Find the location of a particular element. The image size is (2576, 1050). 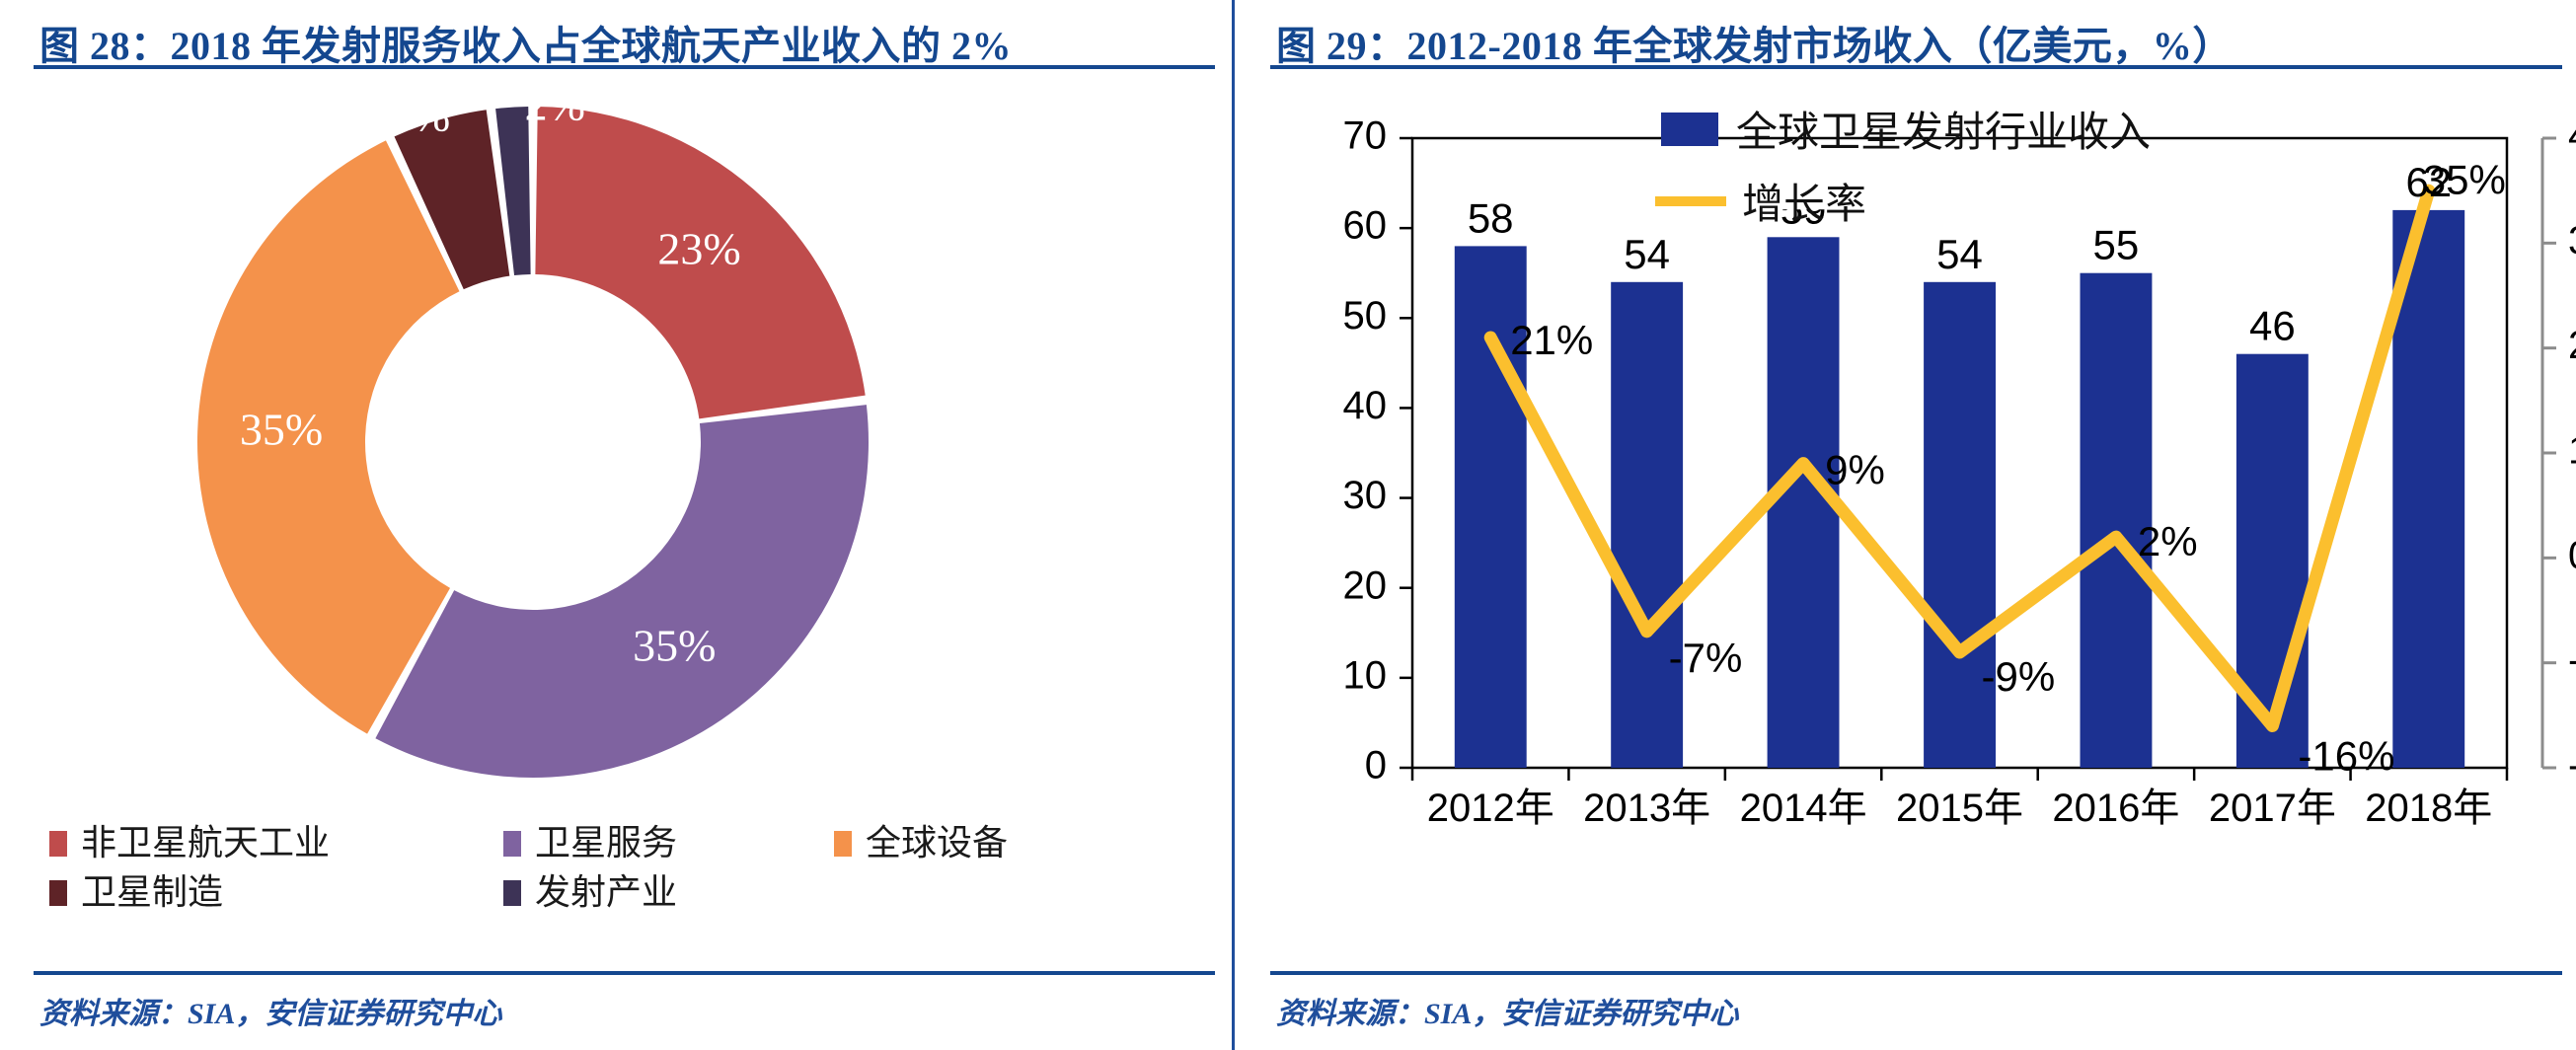

legend-label: 增长率 is located at coordinates (1804, 204).